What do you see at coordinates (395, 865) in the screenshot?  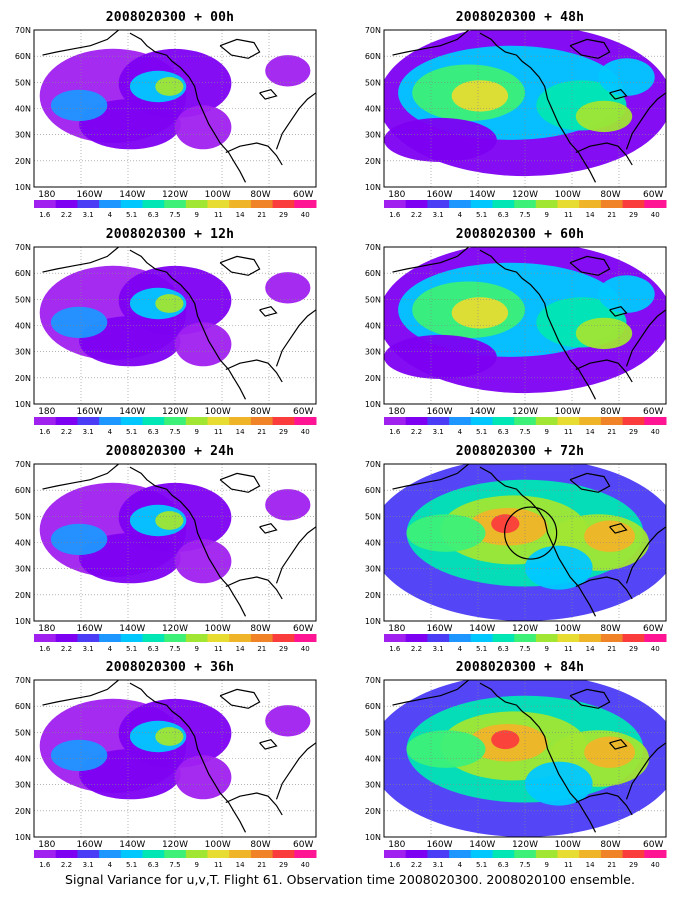 I see `colorbar-label: 1.6` at bounding box center [395, 865].